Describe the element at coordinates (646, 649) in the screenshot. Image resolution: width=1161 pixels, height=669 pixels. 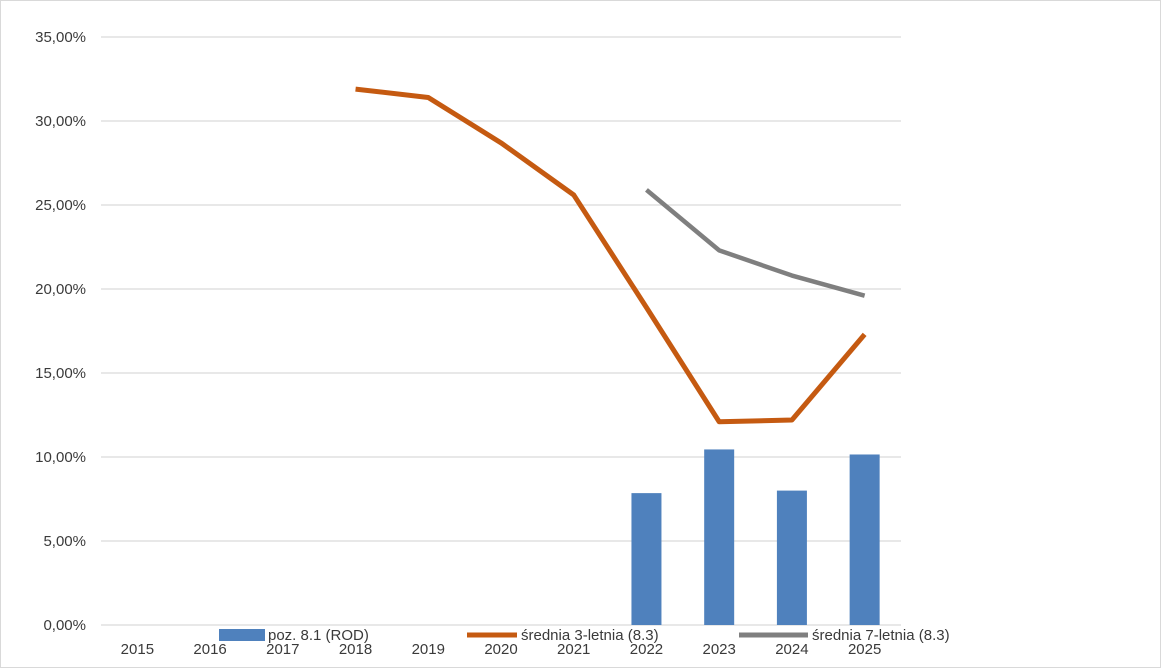
I see `x-tick-label: 2022` at that location.